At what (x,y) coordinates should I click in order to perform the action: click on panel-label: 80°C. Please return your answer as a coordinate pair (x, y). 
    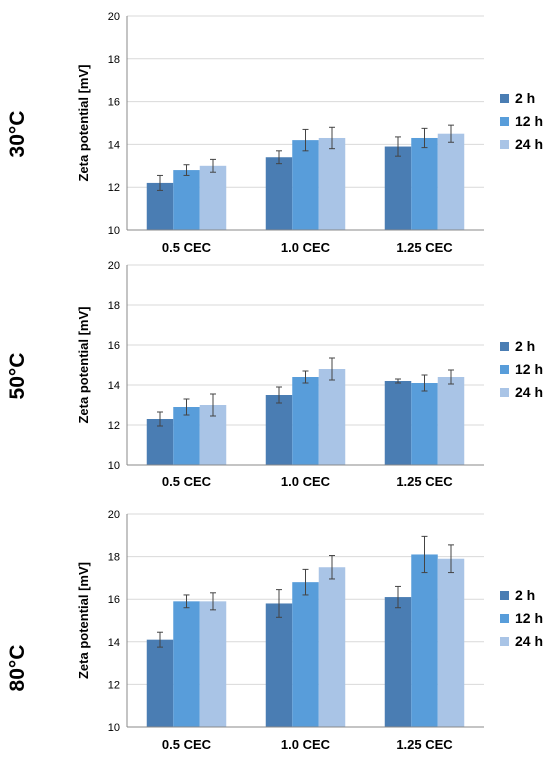
    Looking at the image, I should click on (17, 668).